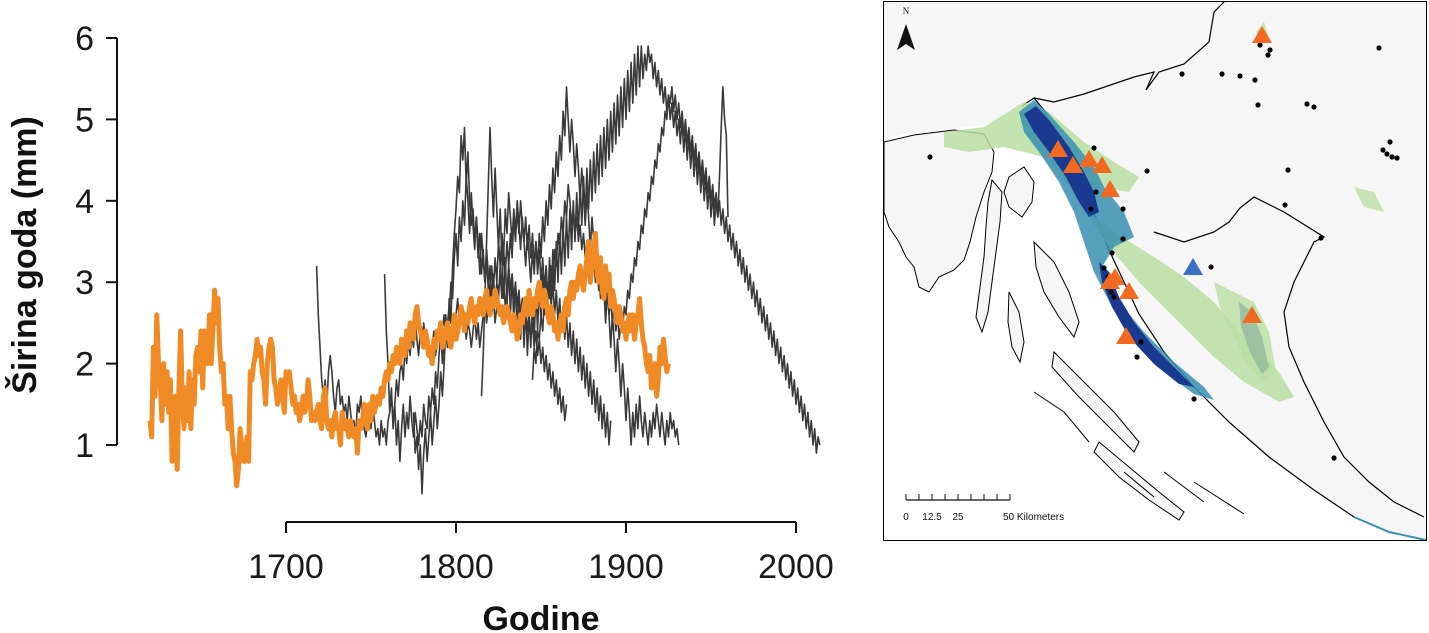 This screenshot has width=1429, height=633. What do you see at coordinates (84, 39) in the screenshot?
I see `y-tick-label-6: 6` at bounding box center [84, 39].